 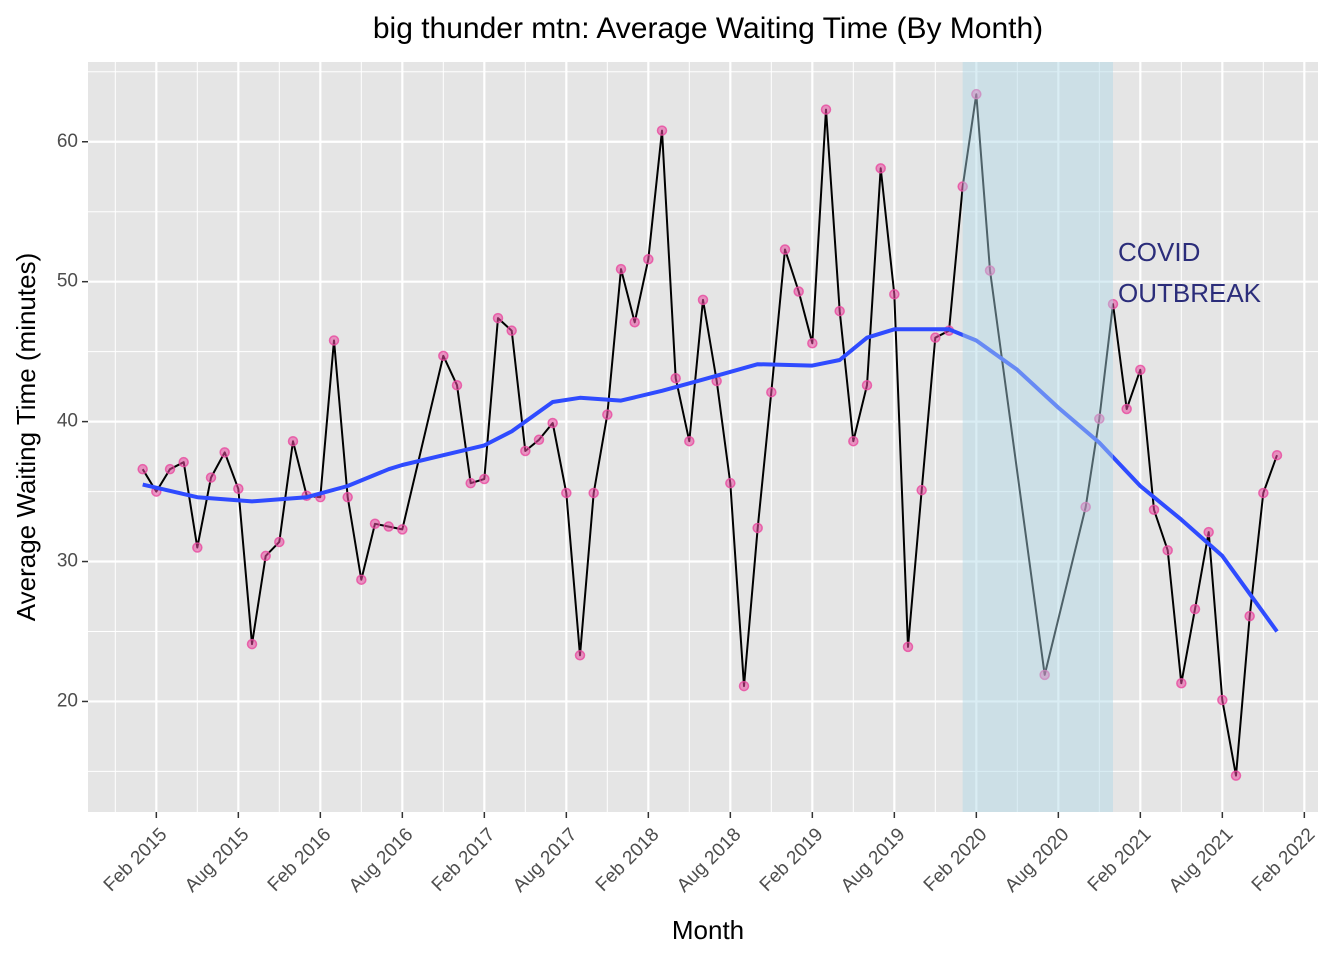 What do you see at coordinates (67, 141) in the screenshot?
I see `y-tick-label: 60` at bounding box center [67, 141].